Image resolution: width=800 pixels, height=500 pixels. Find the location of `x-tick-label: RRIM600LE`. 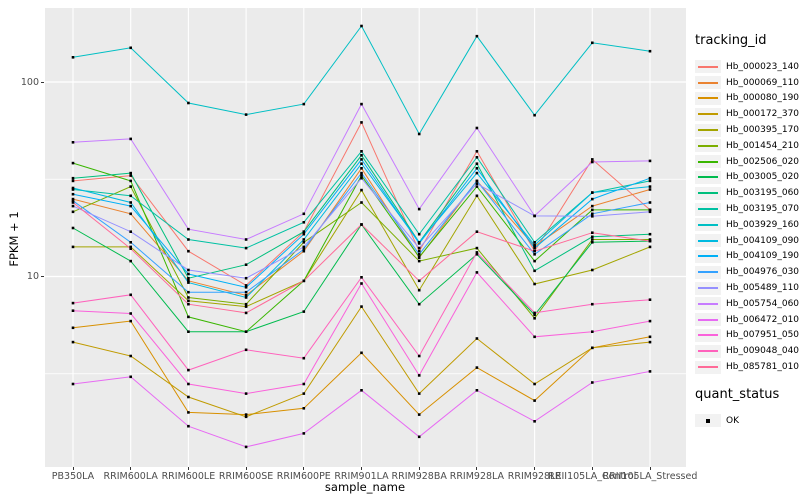

x-tick-label: RRIM600LE is located at coordinates (188, 476).